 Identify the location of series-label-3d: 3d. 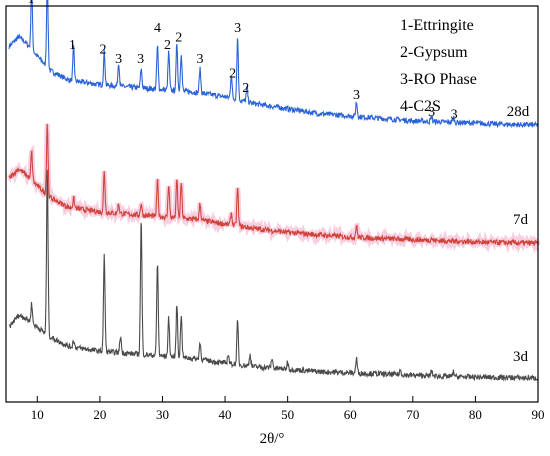
(521, 357).